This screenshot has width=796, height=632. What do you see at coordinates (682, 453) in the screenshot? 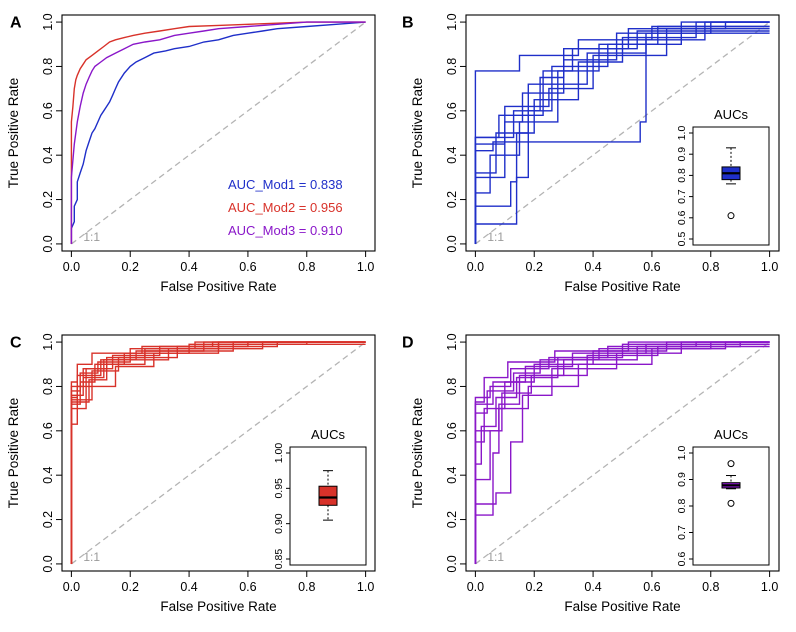
I see `inset-y-tick-label: 1.0` at bounding box center [682, 453].